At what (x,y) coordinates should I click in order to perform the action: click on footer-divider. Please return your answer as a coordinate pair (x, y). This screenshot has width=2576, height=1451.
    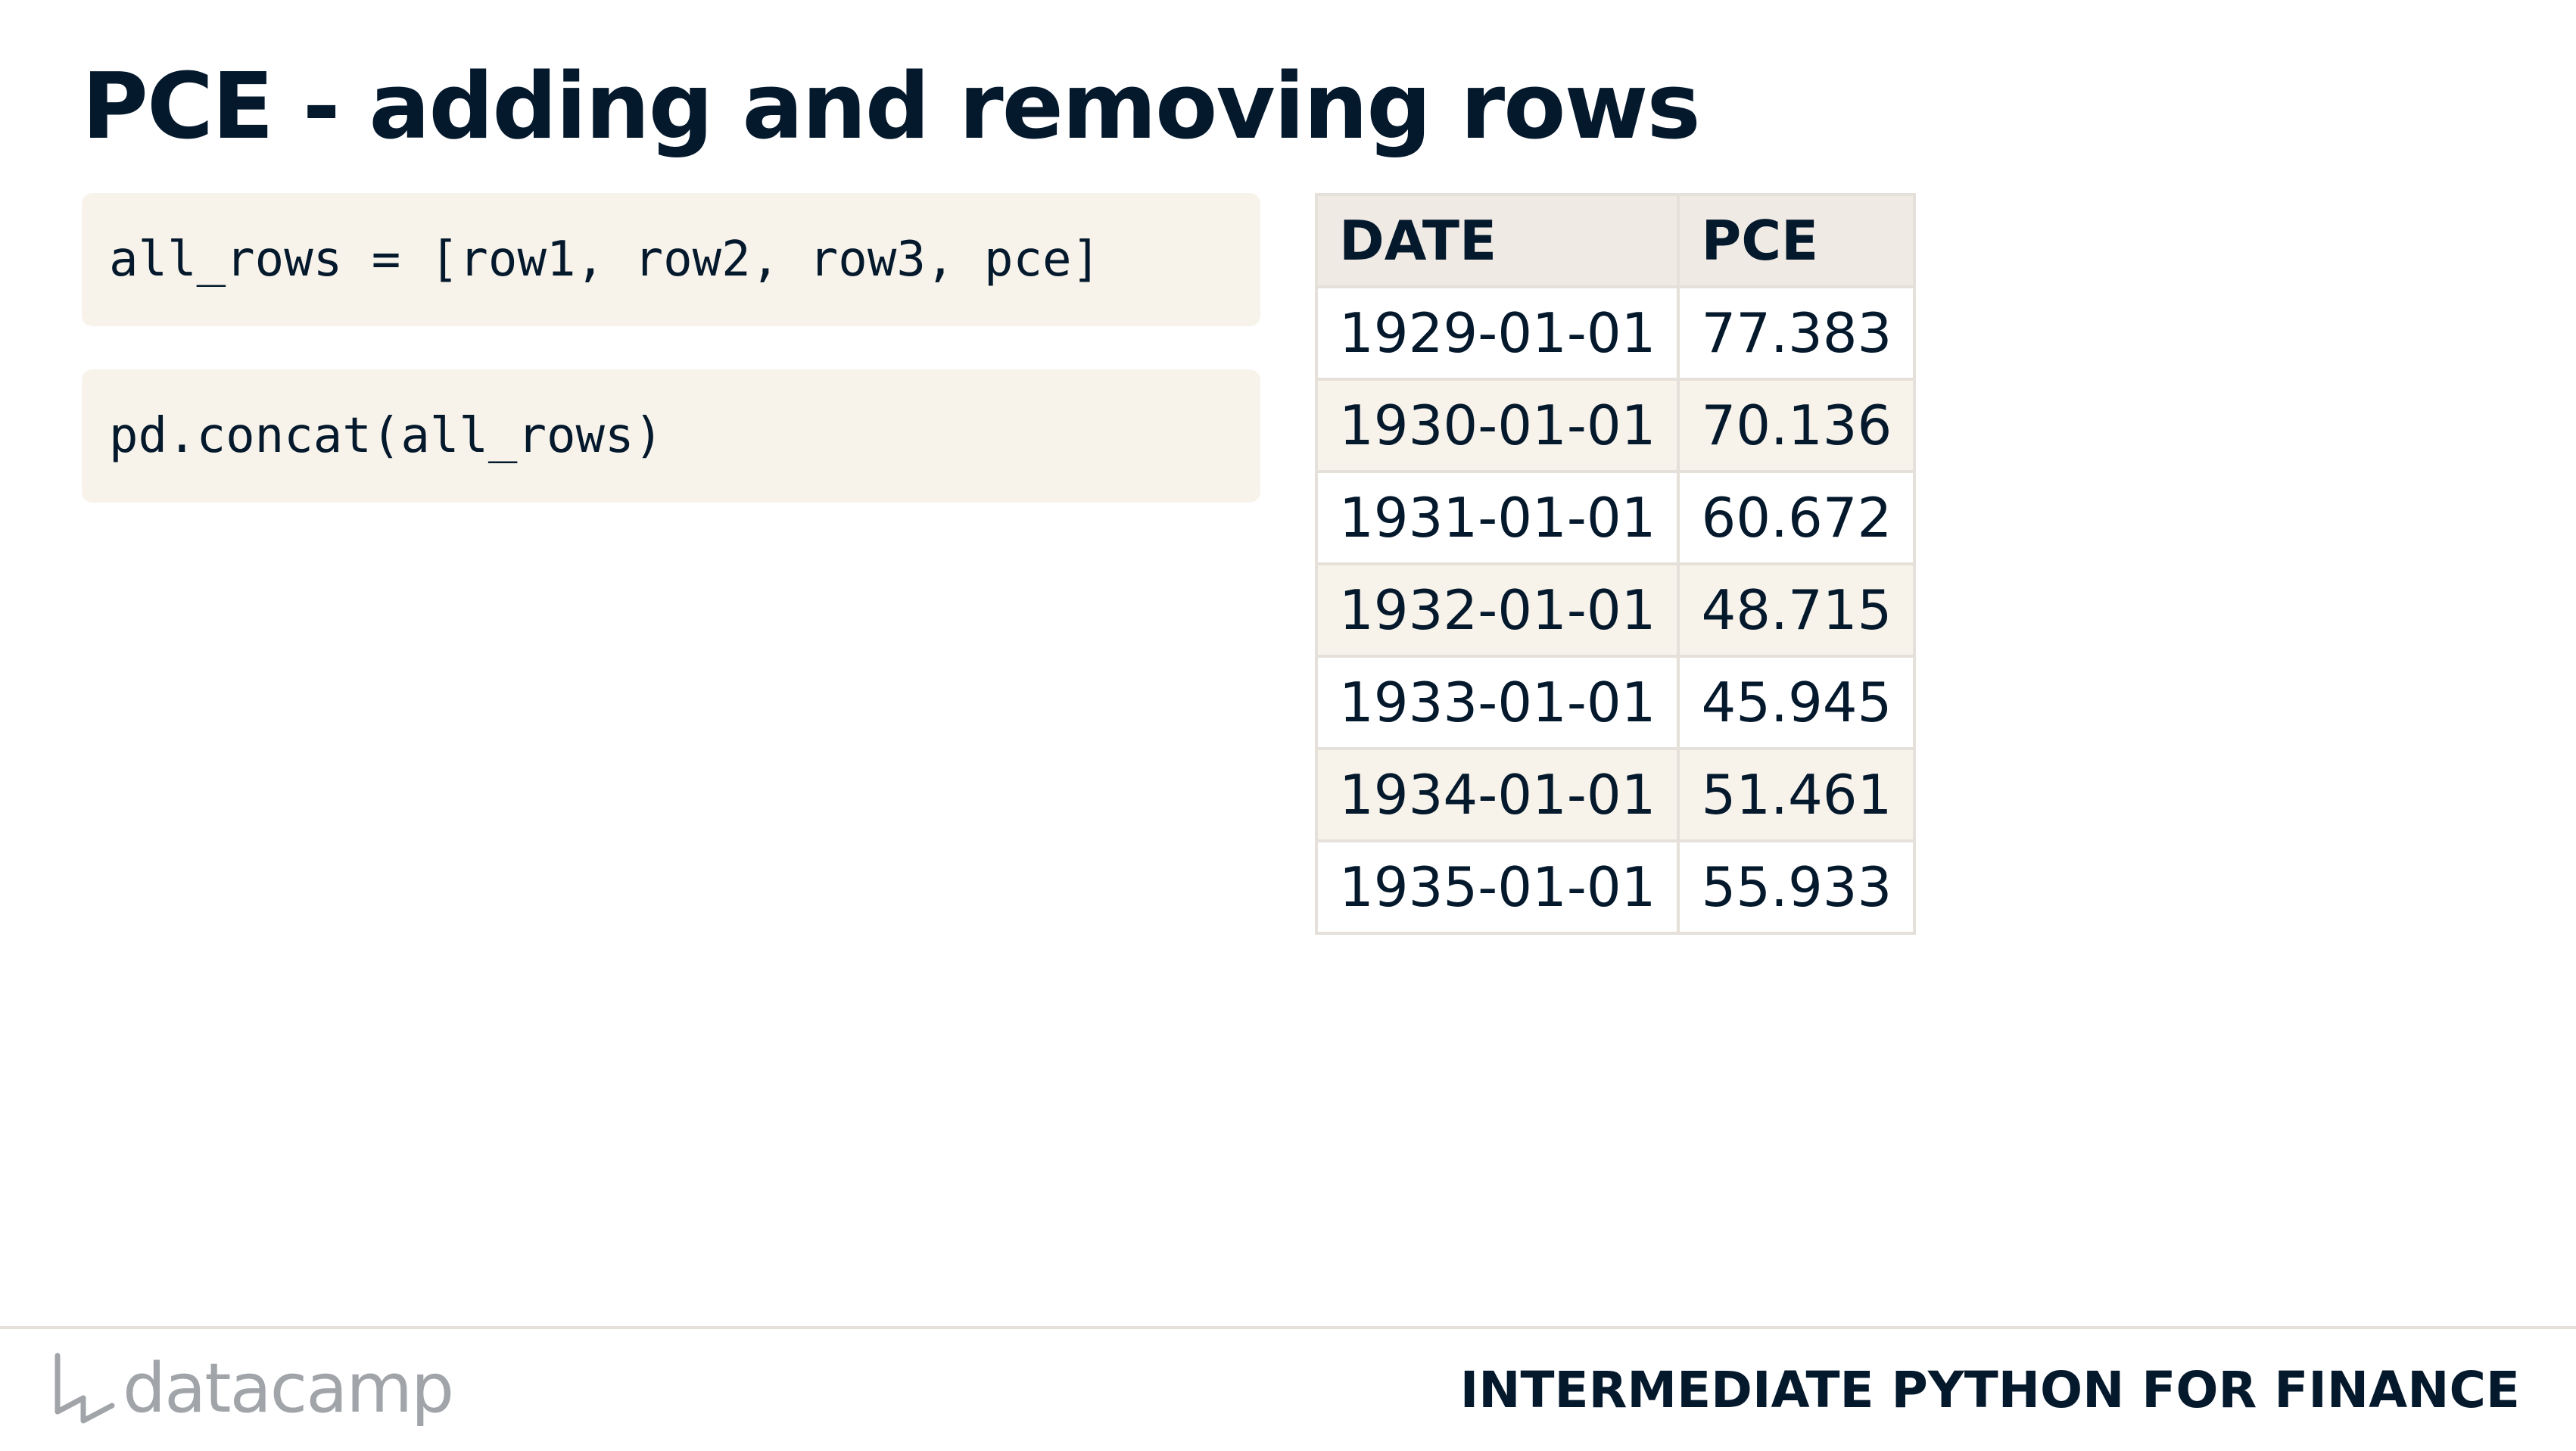
    Looking at the image, I should click on (1288, 1327).